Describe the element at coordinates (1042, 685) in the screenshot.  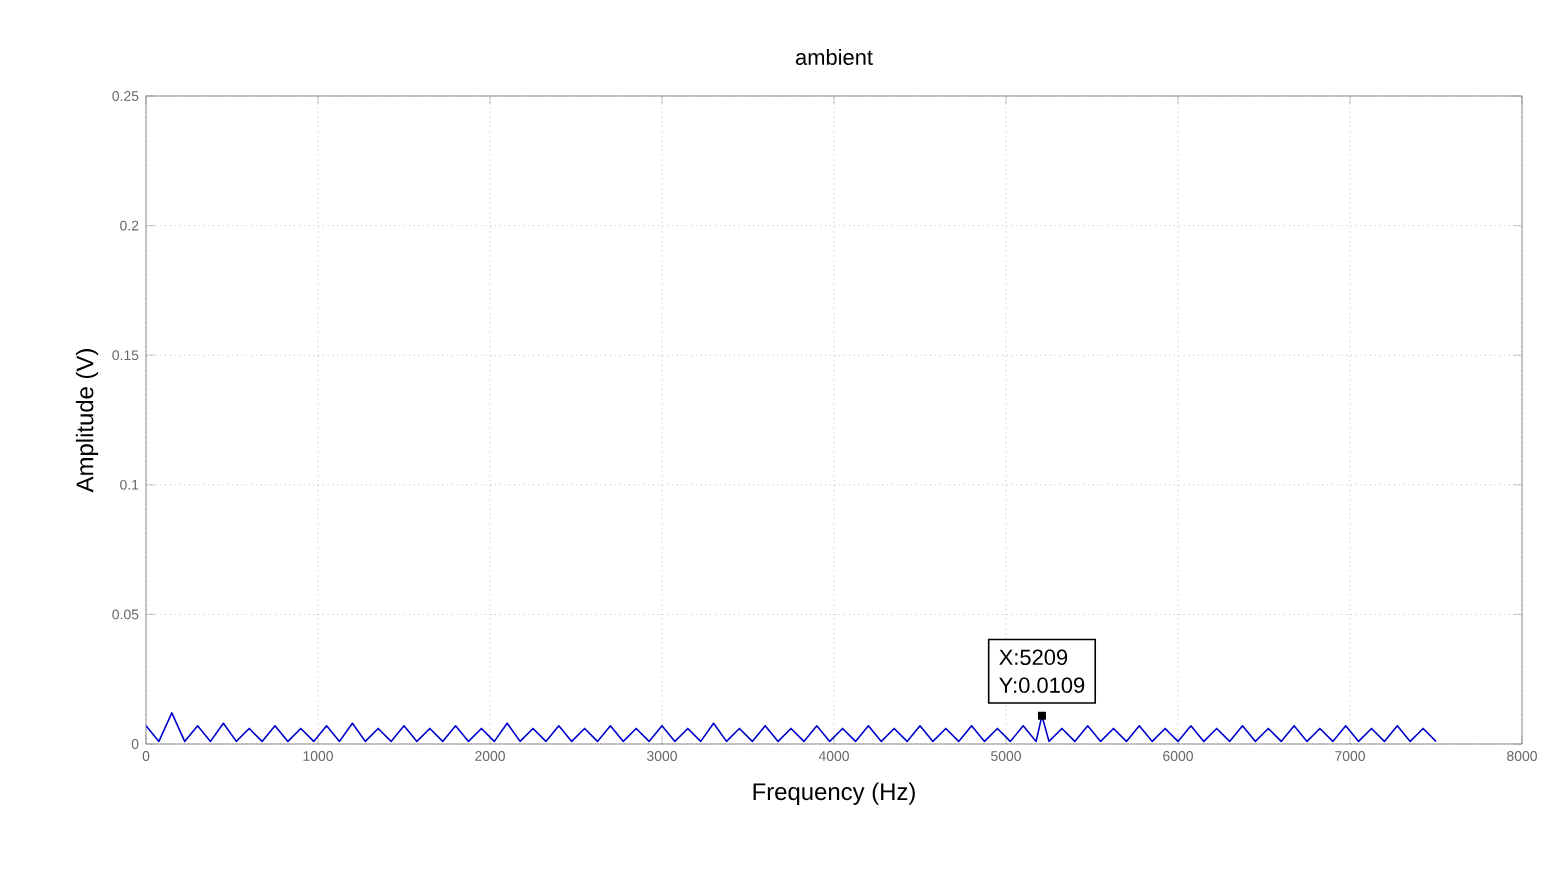
I see `annotation: Y:0.0109` at that location.